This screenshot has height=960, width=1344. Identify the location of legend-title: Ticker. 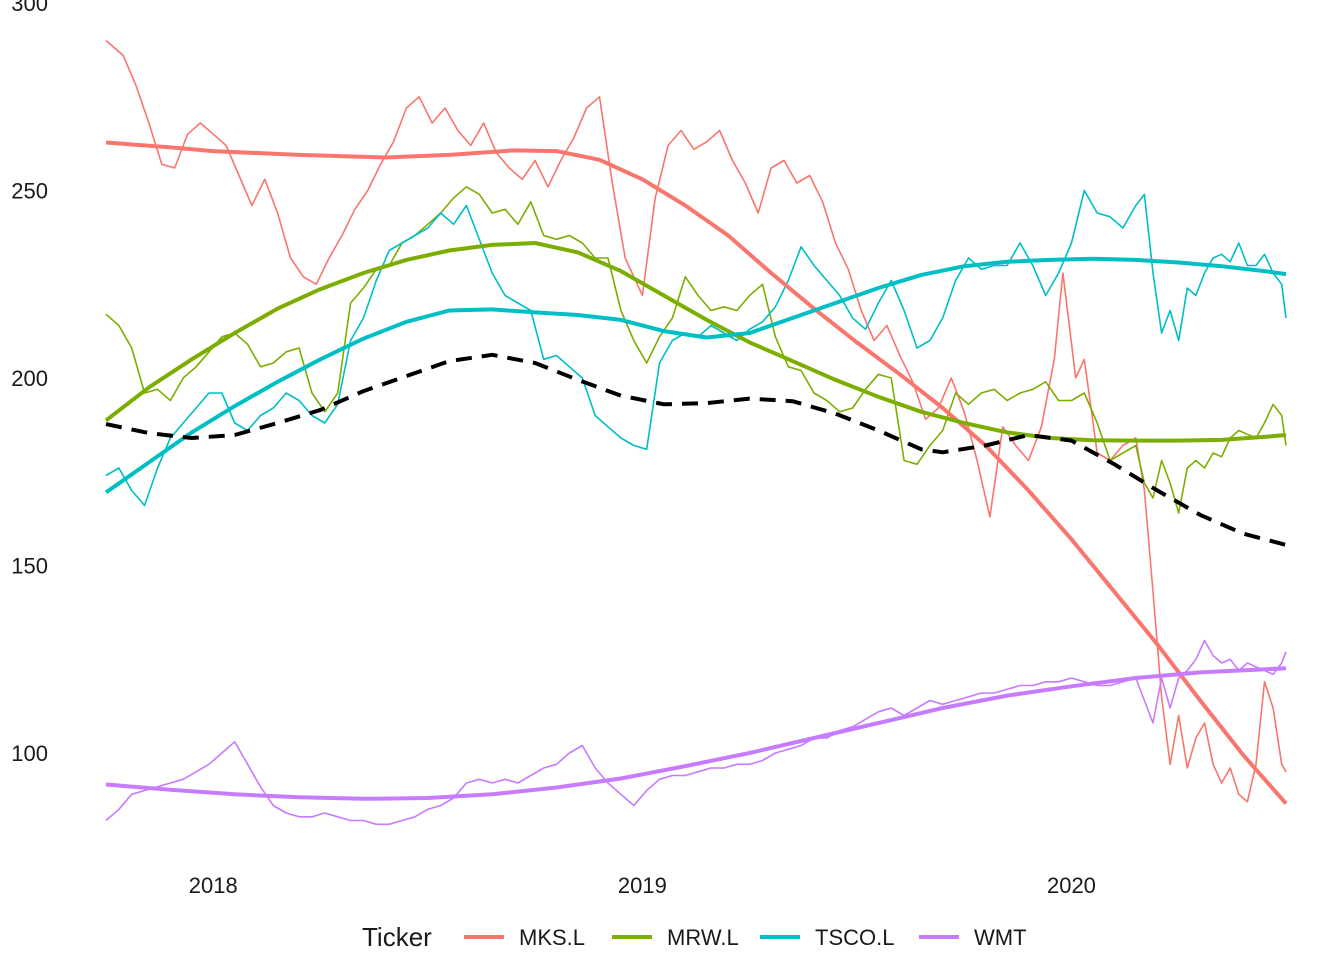
(397, 937).